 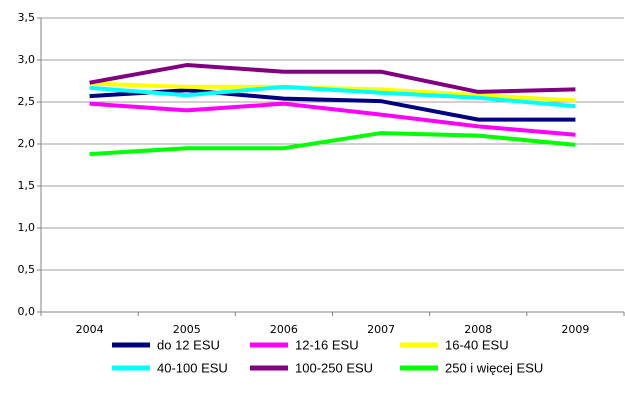 I want to click on y-tick-label: 1,0, so click(x=27, y=227).